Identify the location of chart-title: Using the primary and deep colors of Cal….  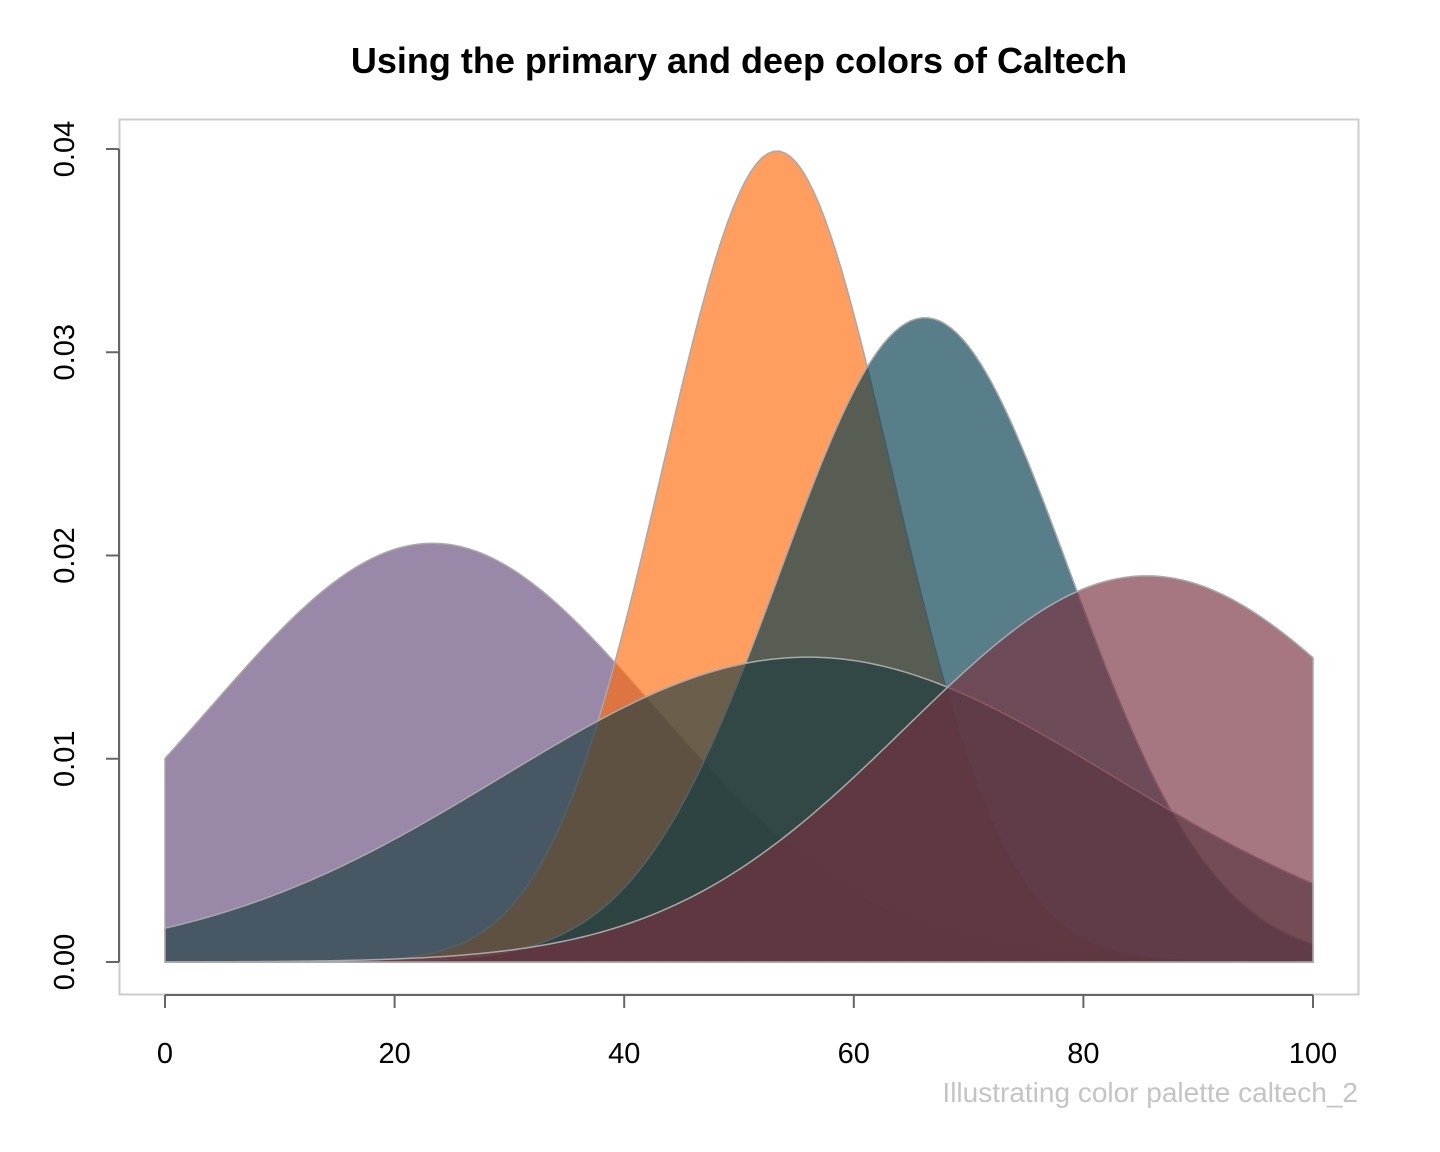
(739, 60).